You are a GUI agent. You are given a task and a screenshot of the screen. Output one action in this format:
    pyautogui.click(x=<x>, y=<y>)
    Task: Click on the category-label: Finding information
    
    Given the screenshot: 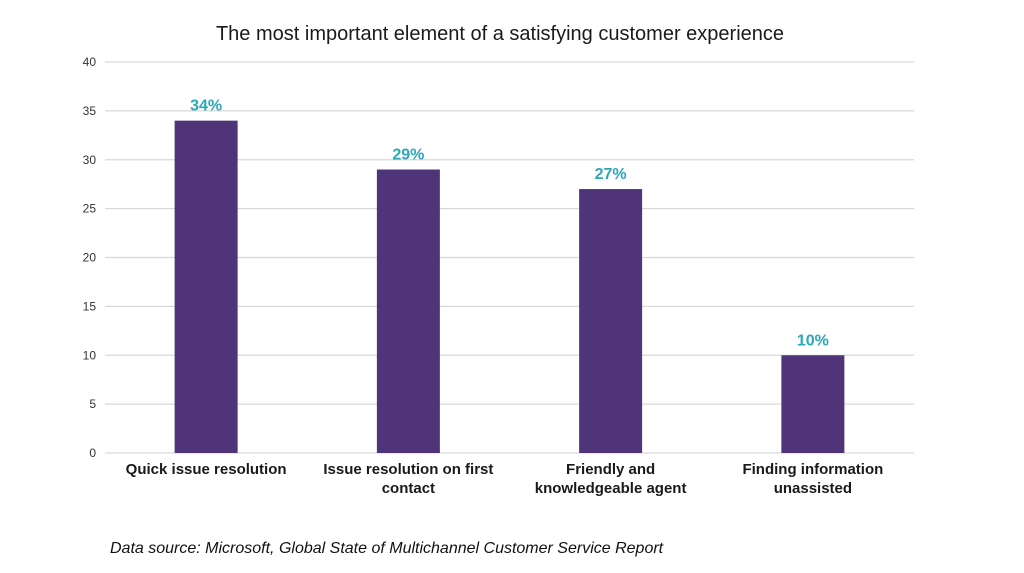 What is the action you would take?
    pyautogui.click(x=812, y=469)
    